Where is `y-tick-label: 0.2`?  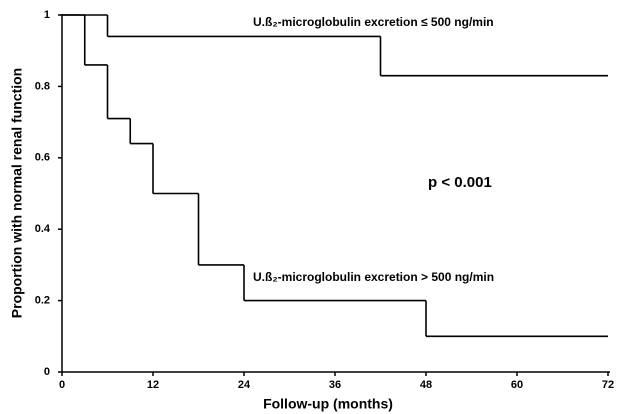 y-tick-label: 0.2 is located at coordinates (42, 301).